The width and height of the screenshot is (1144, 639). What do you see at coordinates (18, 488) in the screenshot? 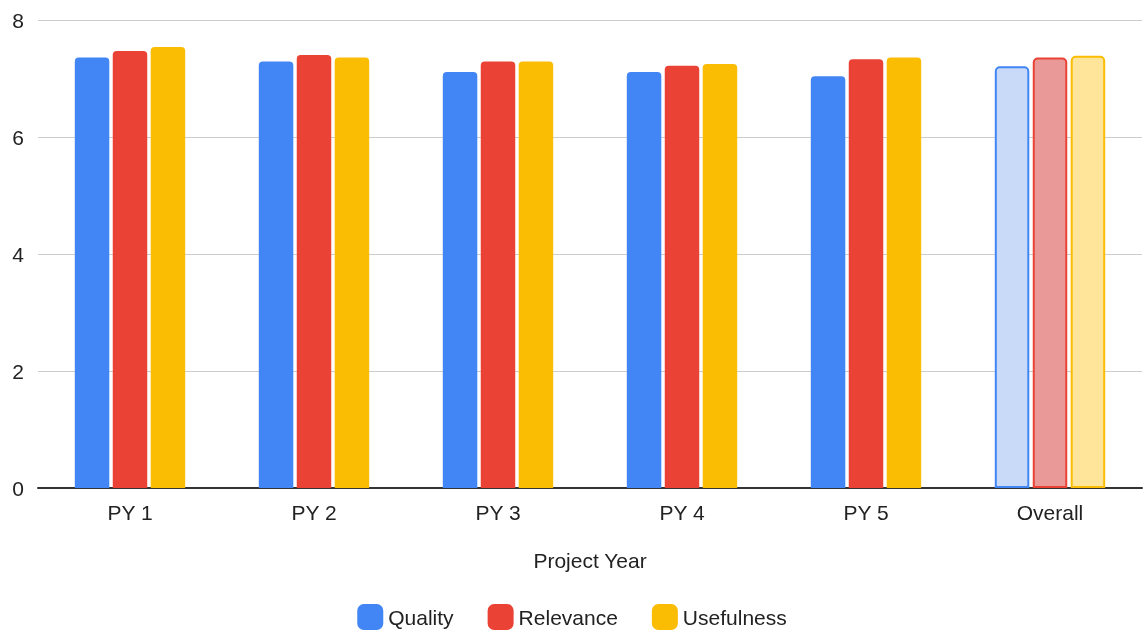
I see `y-tick-label: 0` at bounding box center [18, 488].